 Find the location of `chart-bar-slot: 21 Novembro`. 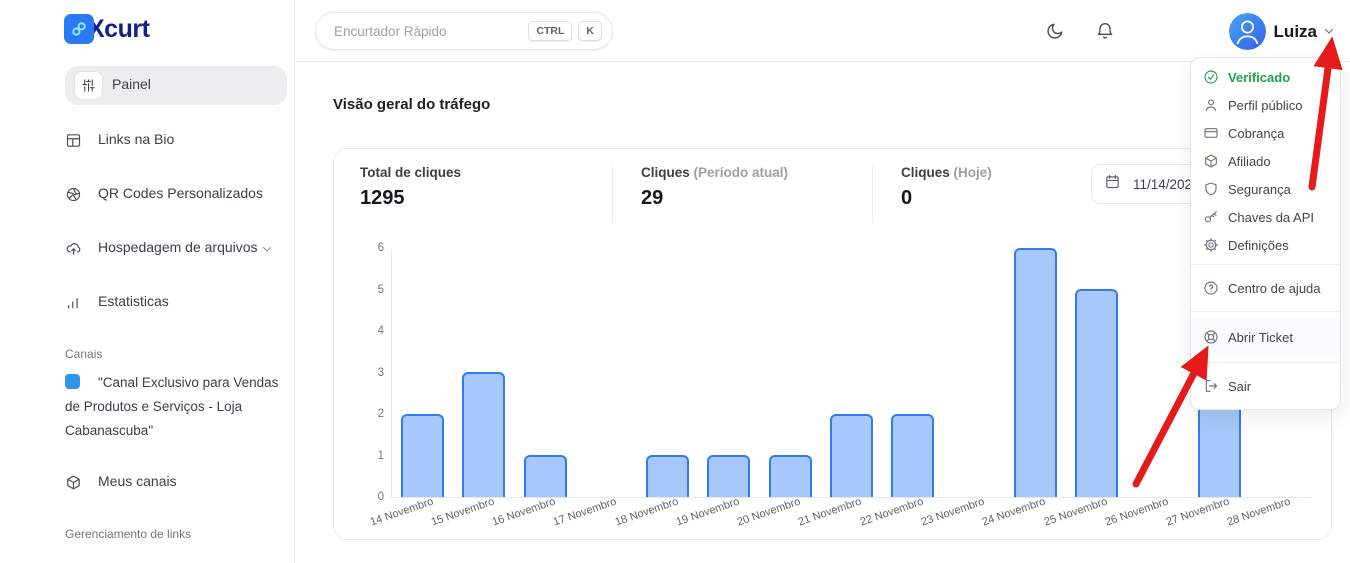

chart-bar-slot: 21 Novembro is located at coordinates (839, 388).